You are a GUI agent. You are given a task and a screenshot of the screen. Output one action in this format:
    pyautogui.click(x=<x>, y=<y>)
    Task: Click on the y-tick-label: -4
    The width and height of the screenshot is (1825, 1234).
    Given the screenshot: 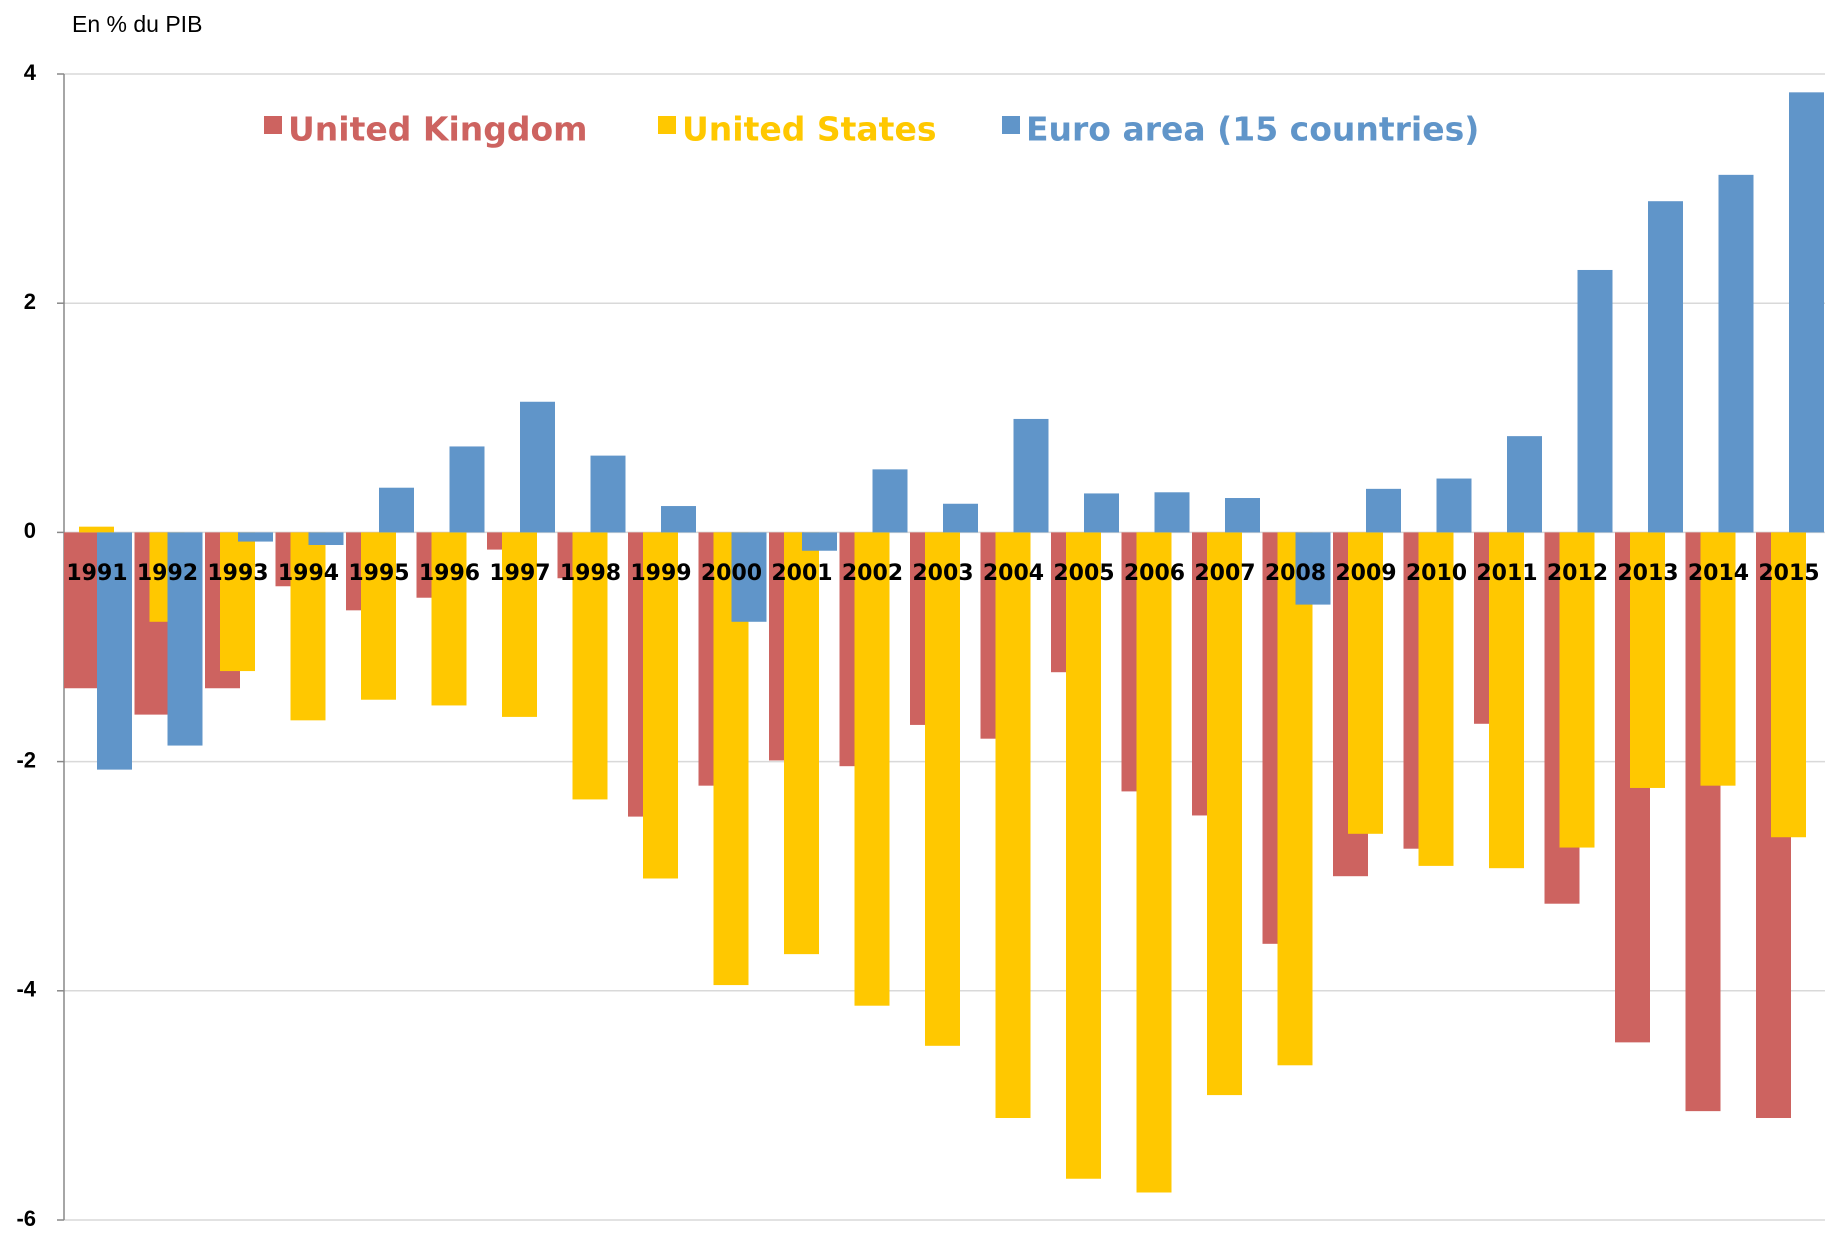 What is the action you would take?
    pyautogui.click(x=26, y=989)
    